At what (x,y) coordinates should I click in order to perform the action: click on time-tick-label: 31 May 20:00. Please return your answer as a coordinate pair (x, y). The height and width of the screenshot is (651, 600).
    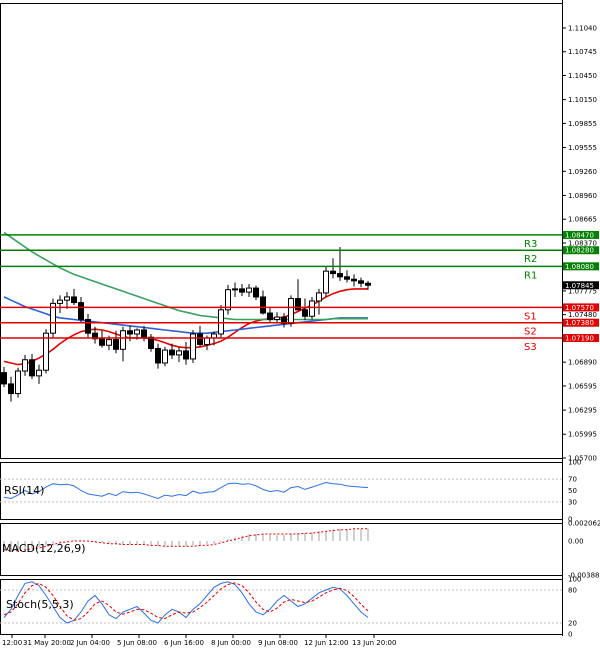
    Looking at the image, I should click on (47, 643).